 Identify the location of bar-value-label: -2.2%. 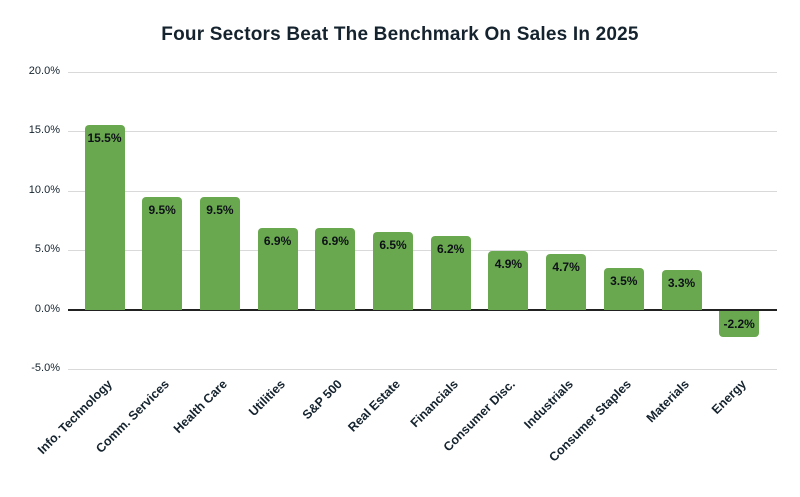
(739, 324).